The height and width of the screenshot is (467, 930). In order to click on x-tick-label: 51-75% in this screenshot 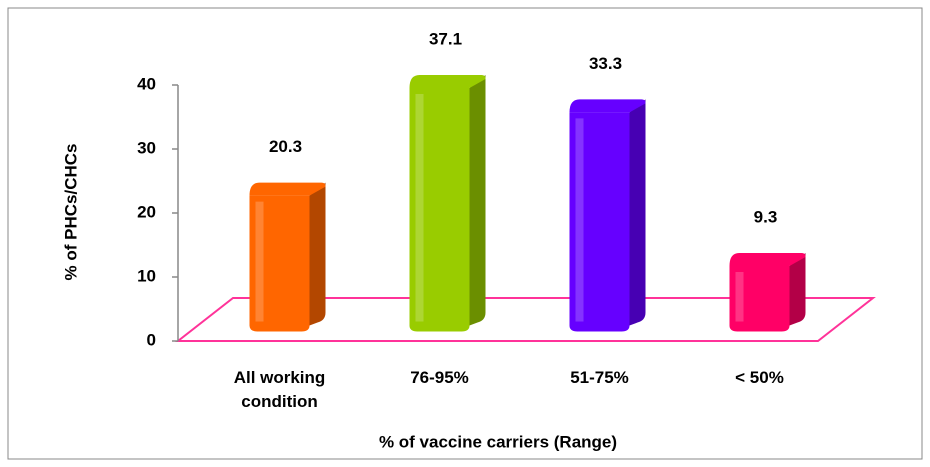, I will do `click(599, 377)`.